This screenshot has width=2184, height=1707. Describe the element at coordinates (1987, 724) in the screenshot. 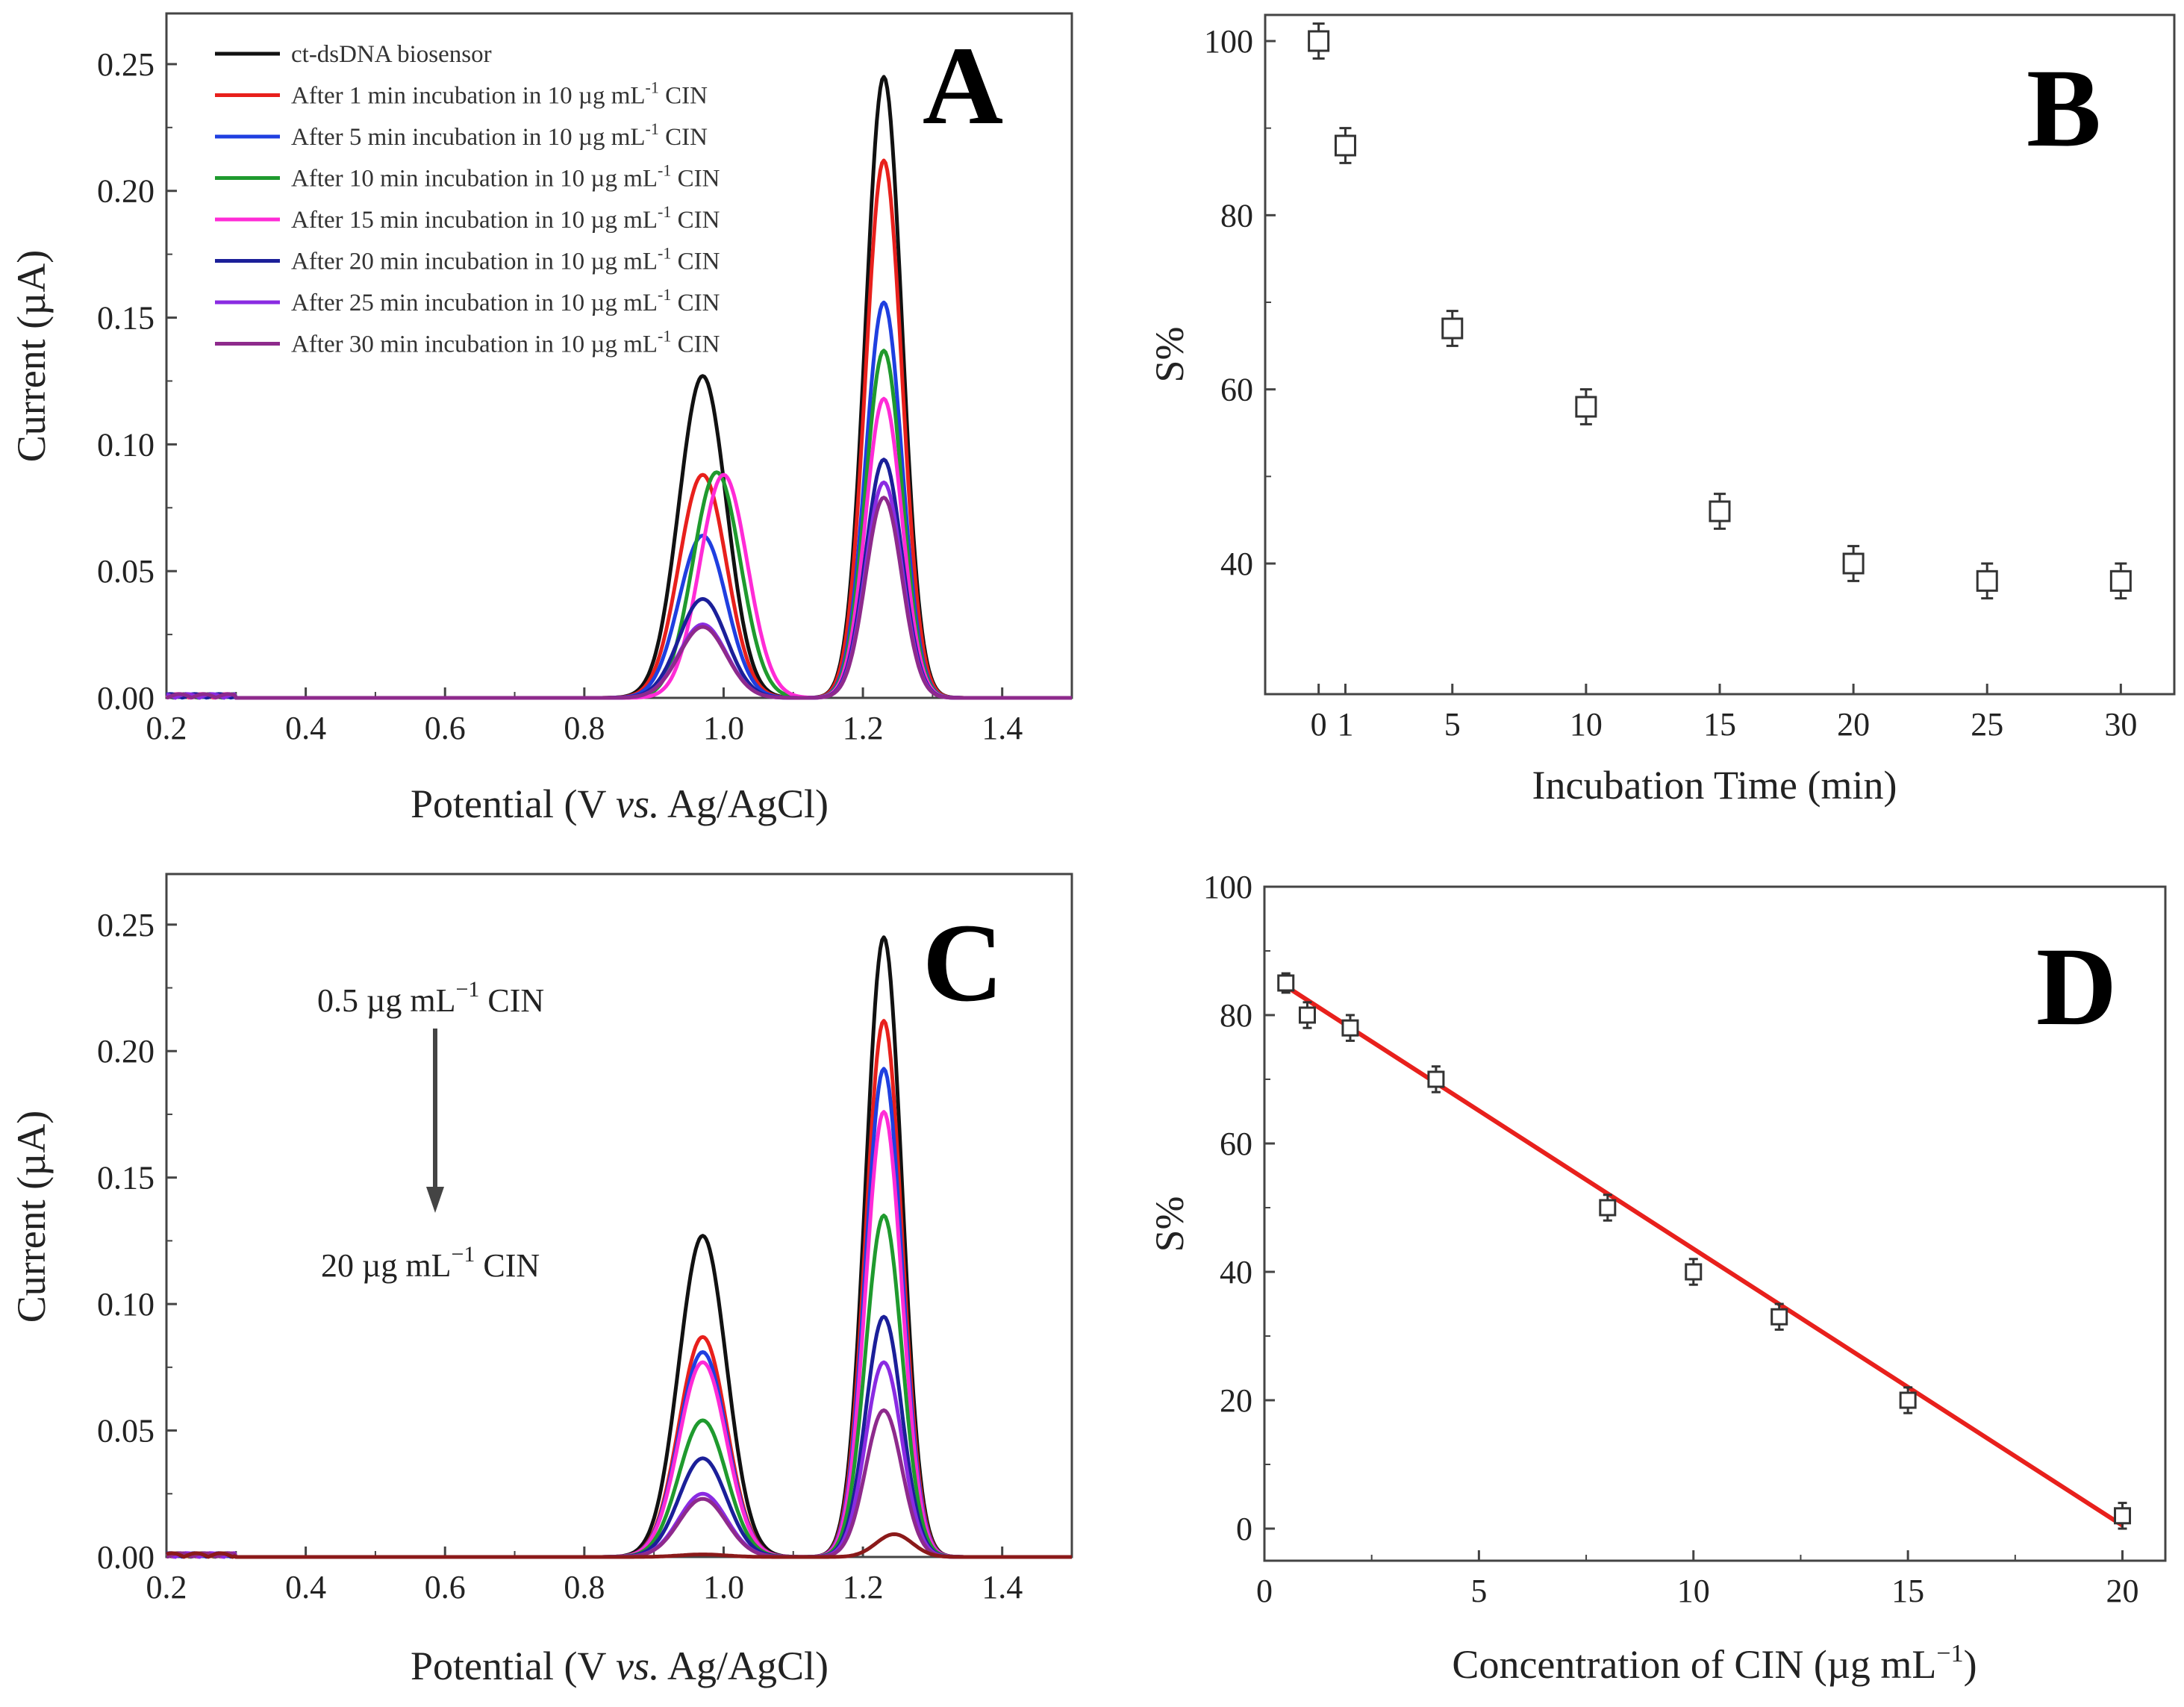

I see `panel-b-xtick-label: 25` at that location.